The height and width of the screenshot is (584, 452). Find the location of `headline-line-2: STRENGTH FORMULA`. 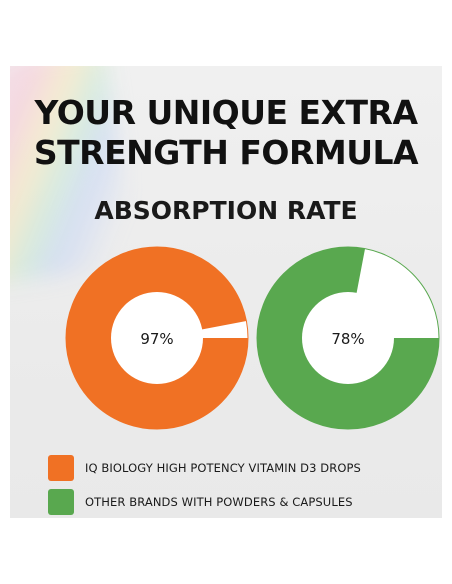

headline-line-2: STRENGTH FORMULA is located at coordinates (226, 152).